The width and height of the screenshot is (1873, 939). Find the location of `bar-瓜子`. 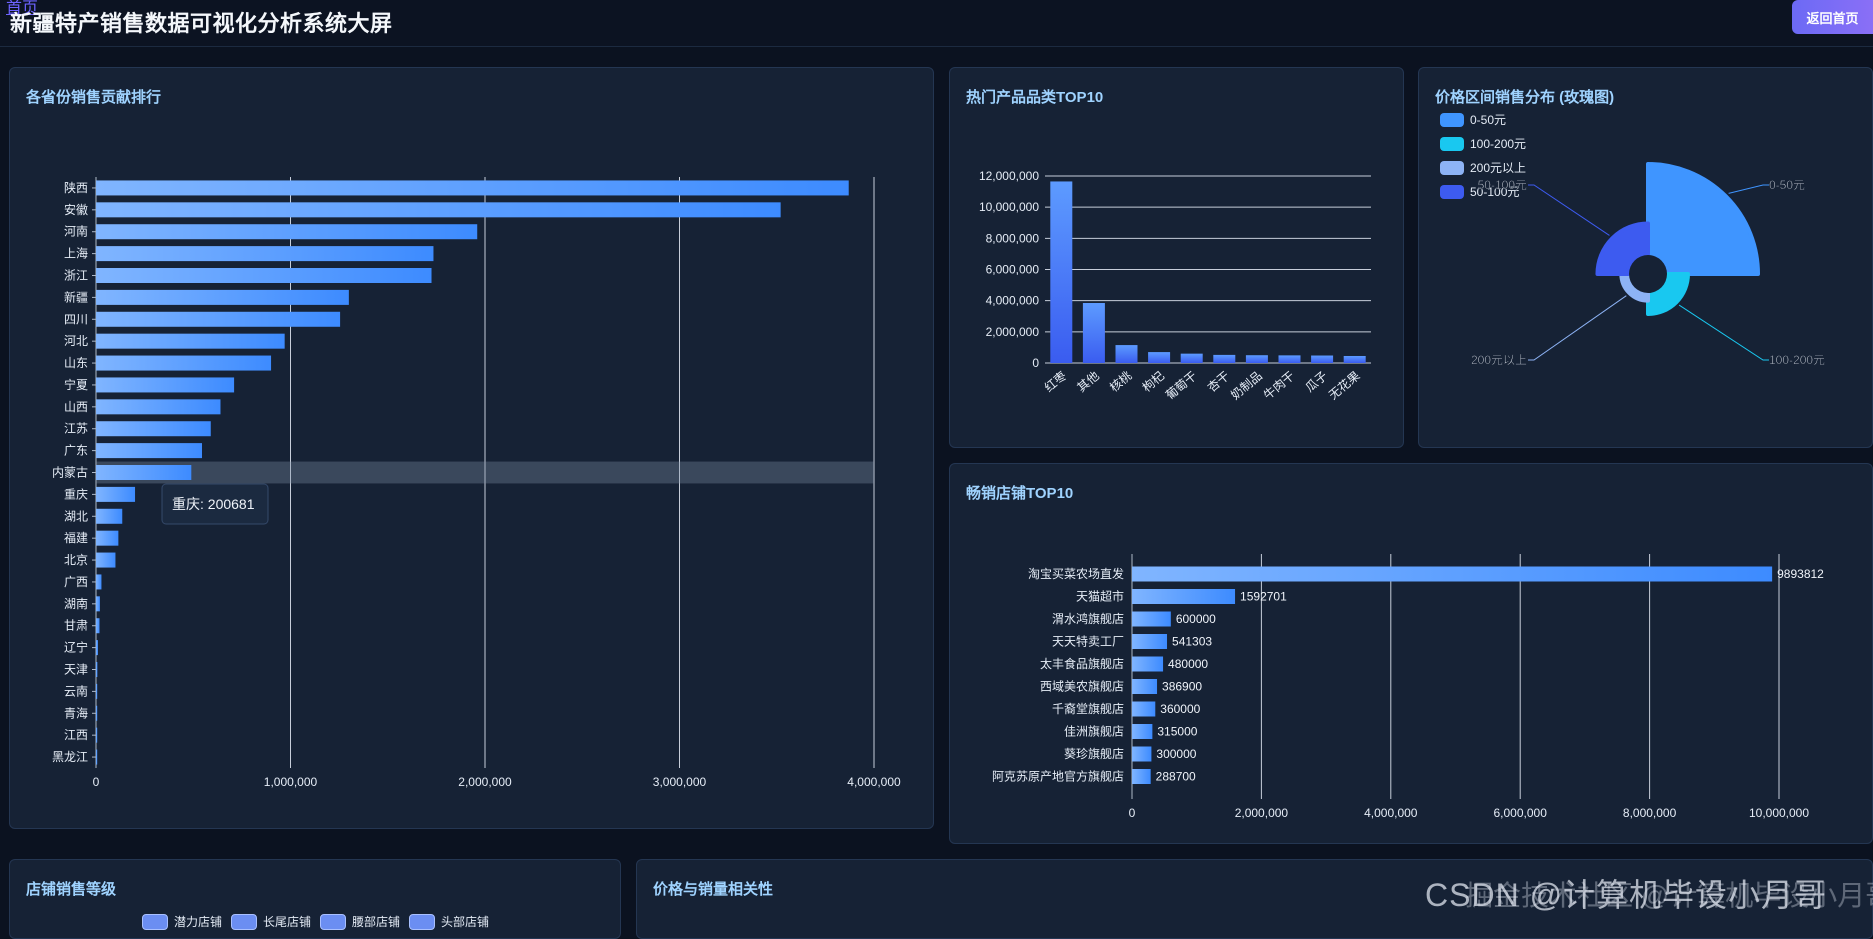

bar-瓜子 is located at coordinates (1322, 359).